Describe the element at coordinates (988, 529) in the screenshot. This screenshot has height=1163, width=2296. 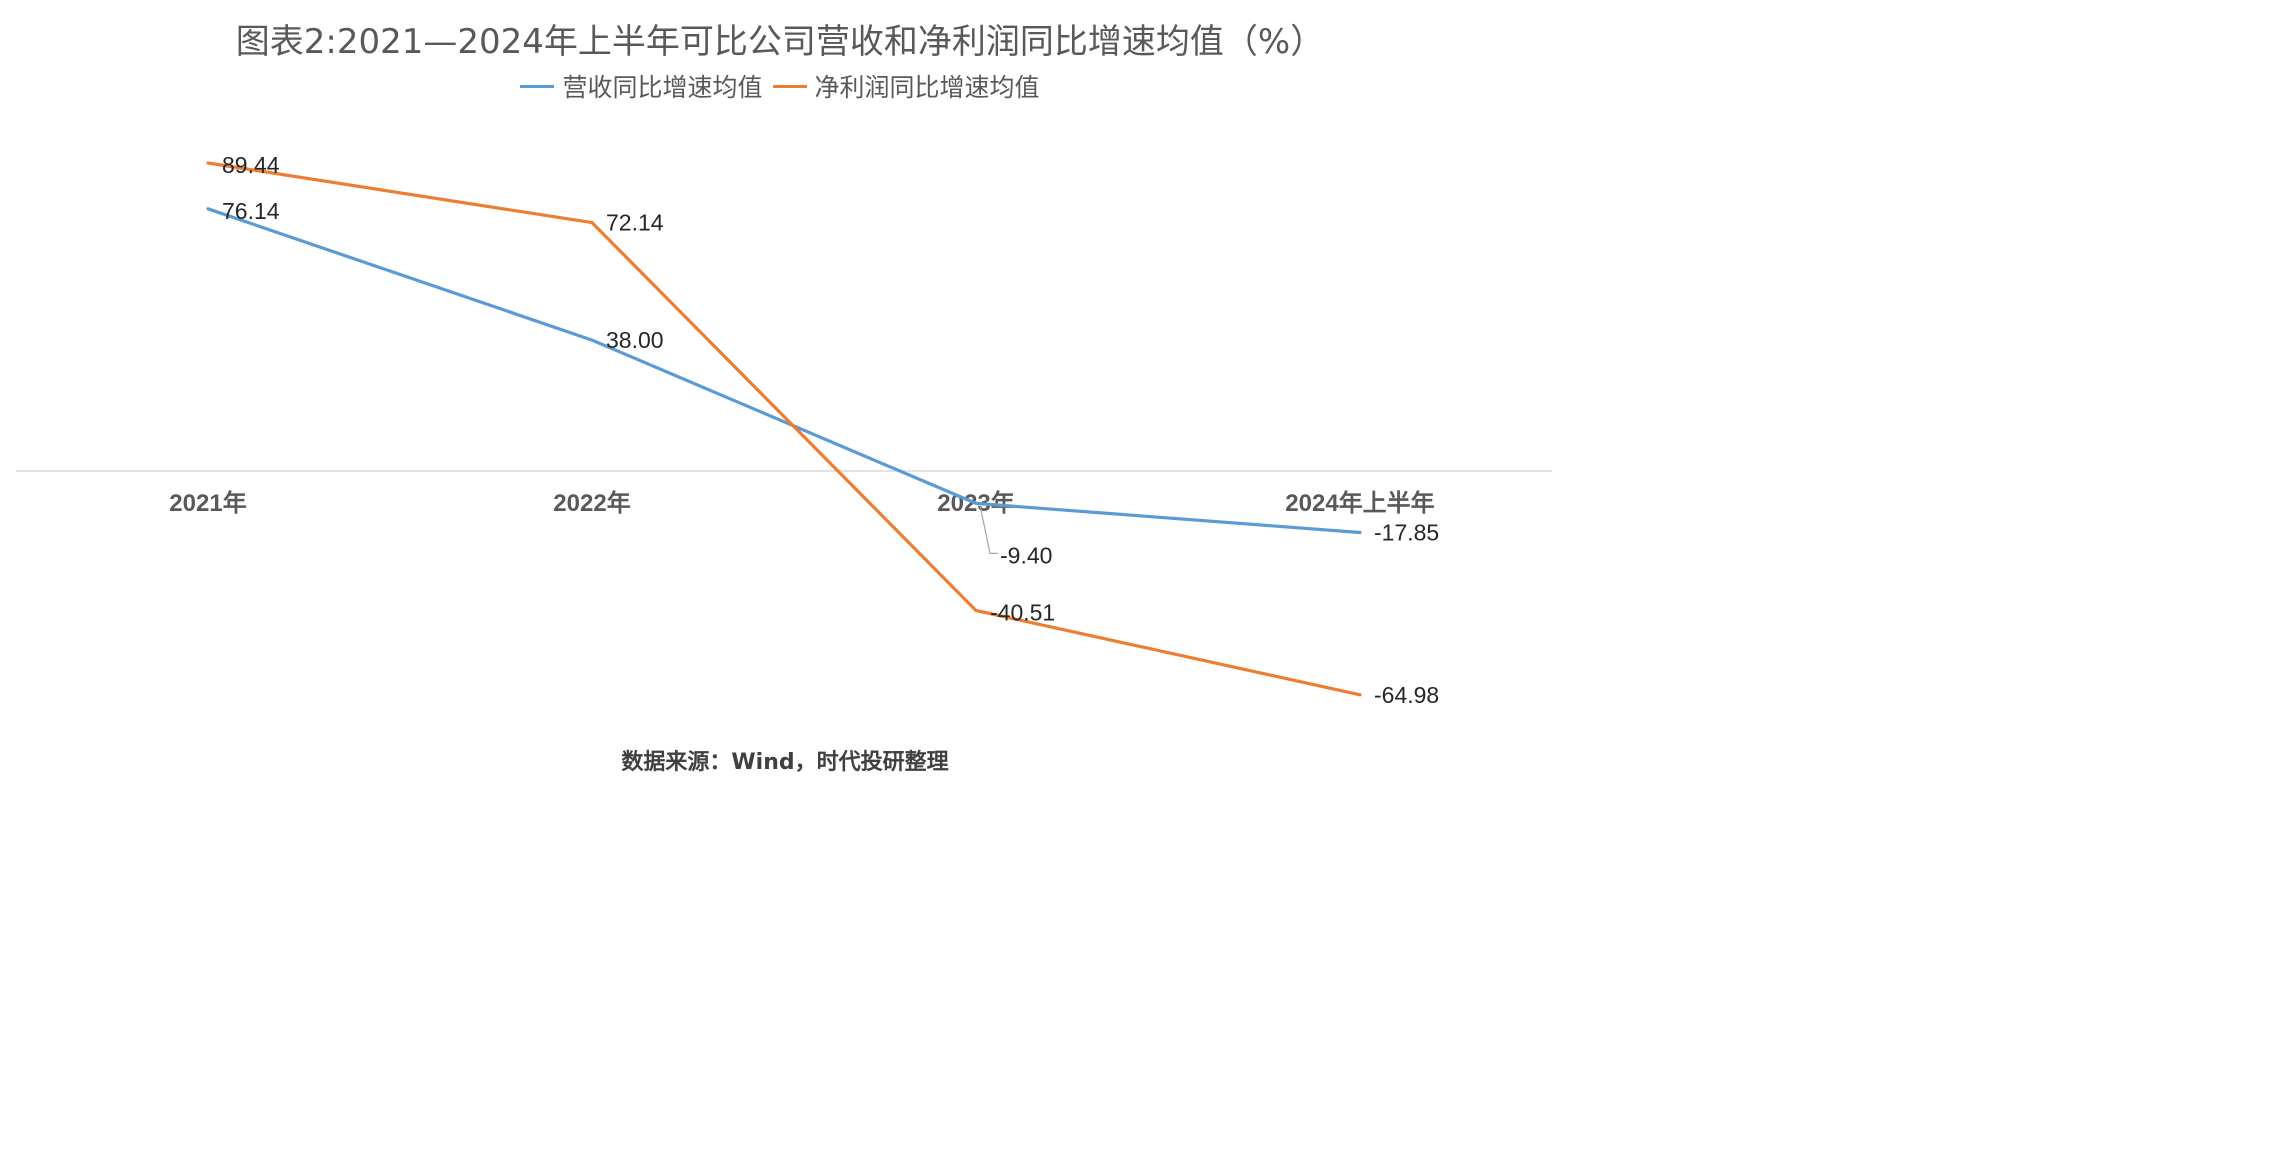
I see `label-leader-line` at that location.